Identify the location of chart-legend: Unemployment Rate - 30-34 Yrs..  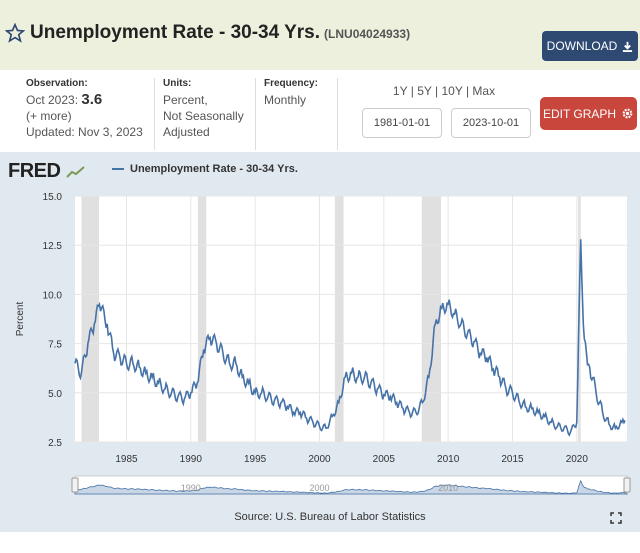
(205, 169).